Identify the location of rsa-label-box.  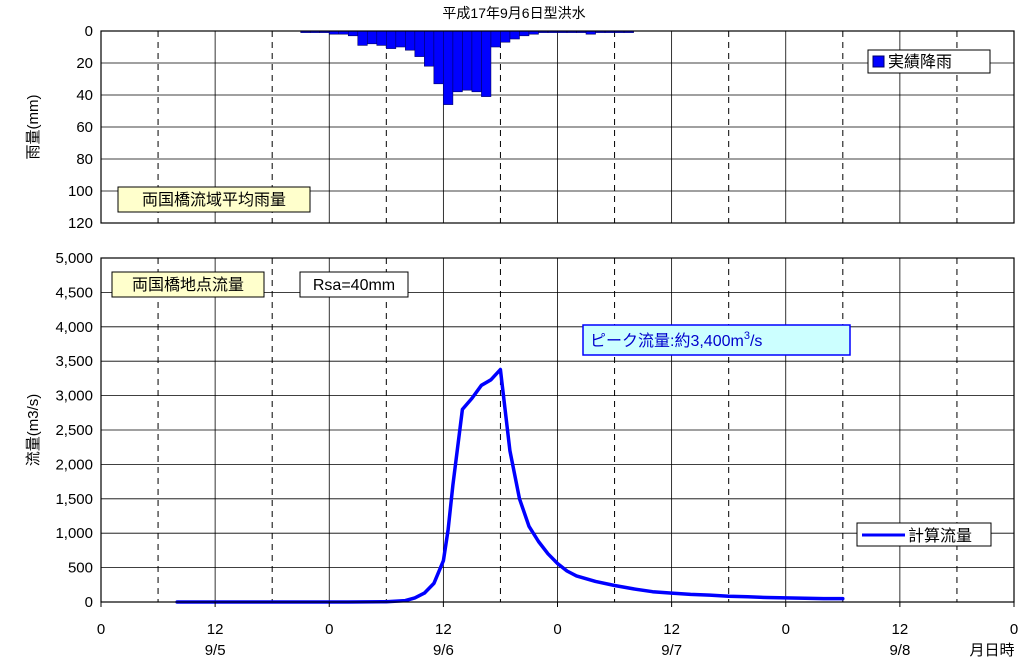
(354, 284).